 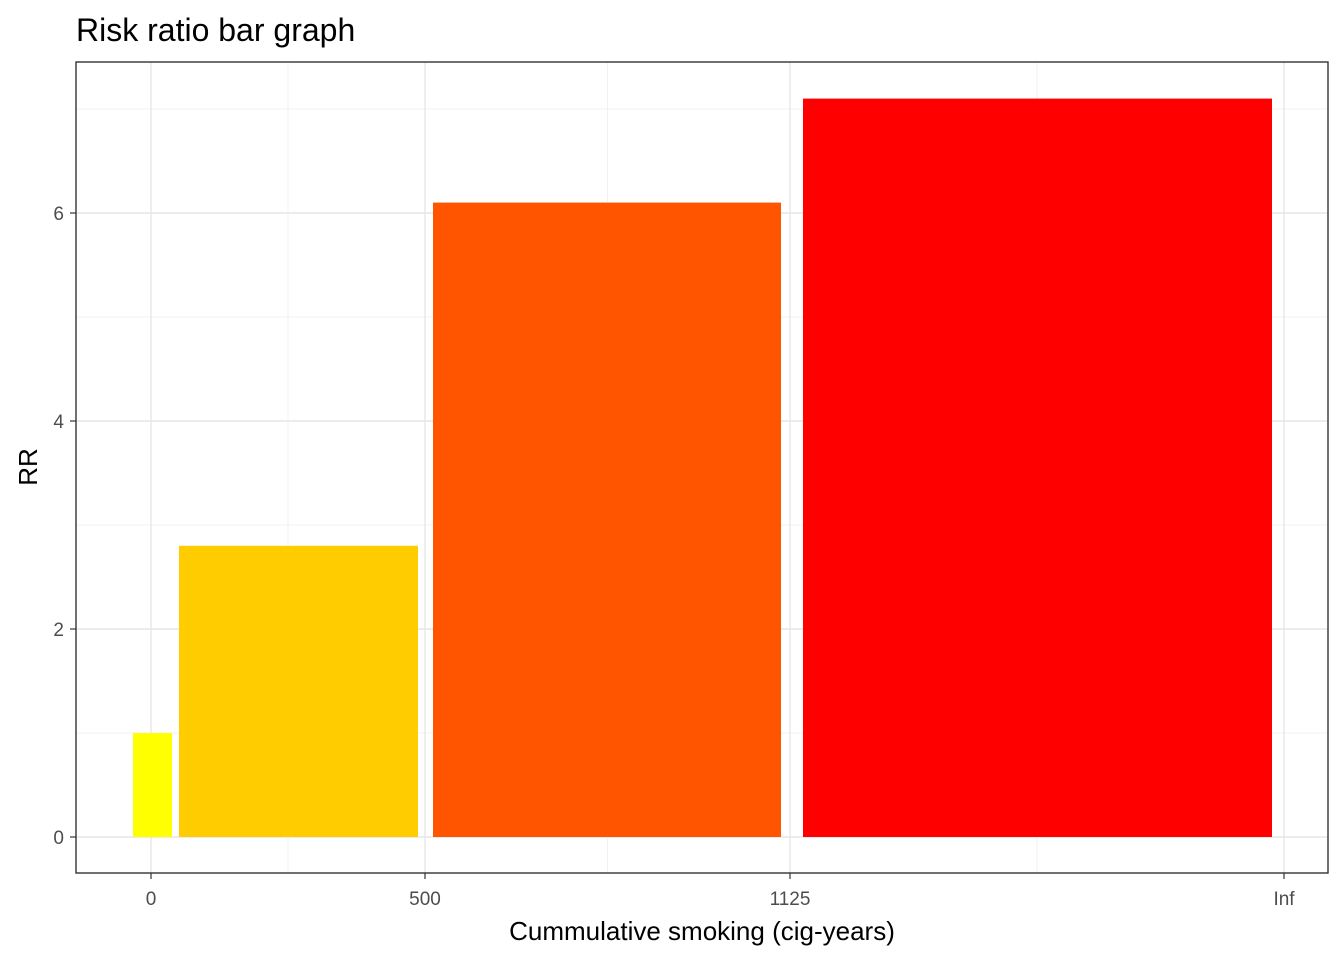 I want to click on x-tick-label: 1125, so click(x=790, y=899).